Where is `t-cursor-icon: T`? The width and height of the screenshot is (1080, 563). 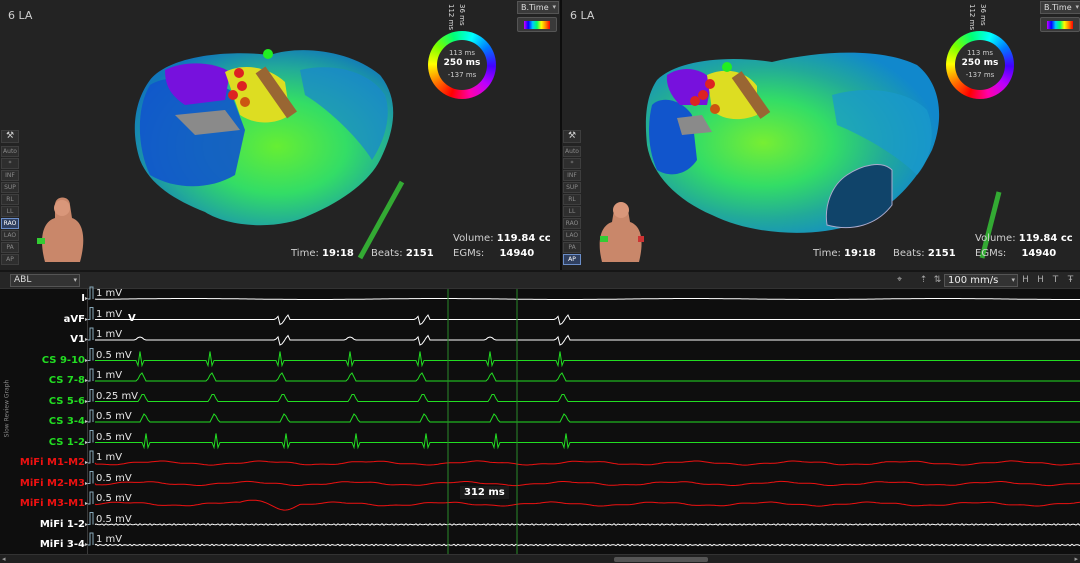
t-cursor-icon: T is located at coordinates (1055, 280).